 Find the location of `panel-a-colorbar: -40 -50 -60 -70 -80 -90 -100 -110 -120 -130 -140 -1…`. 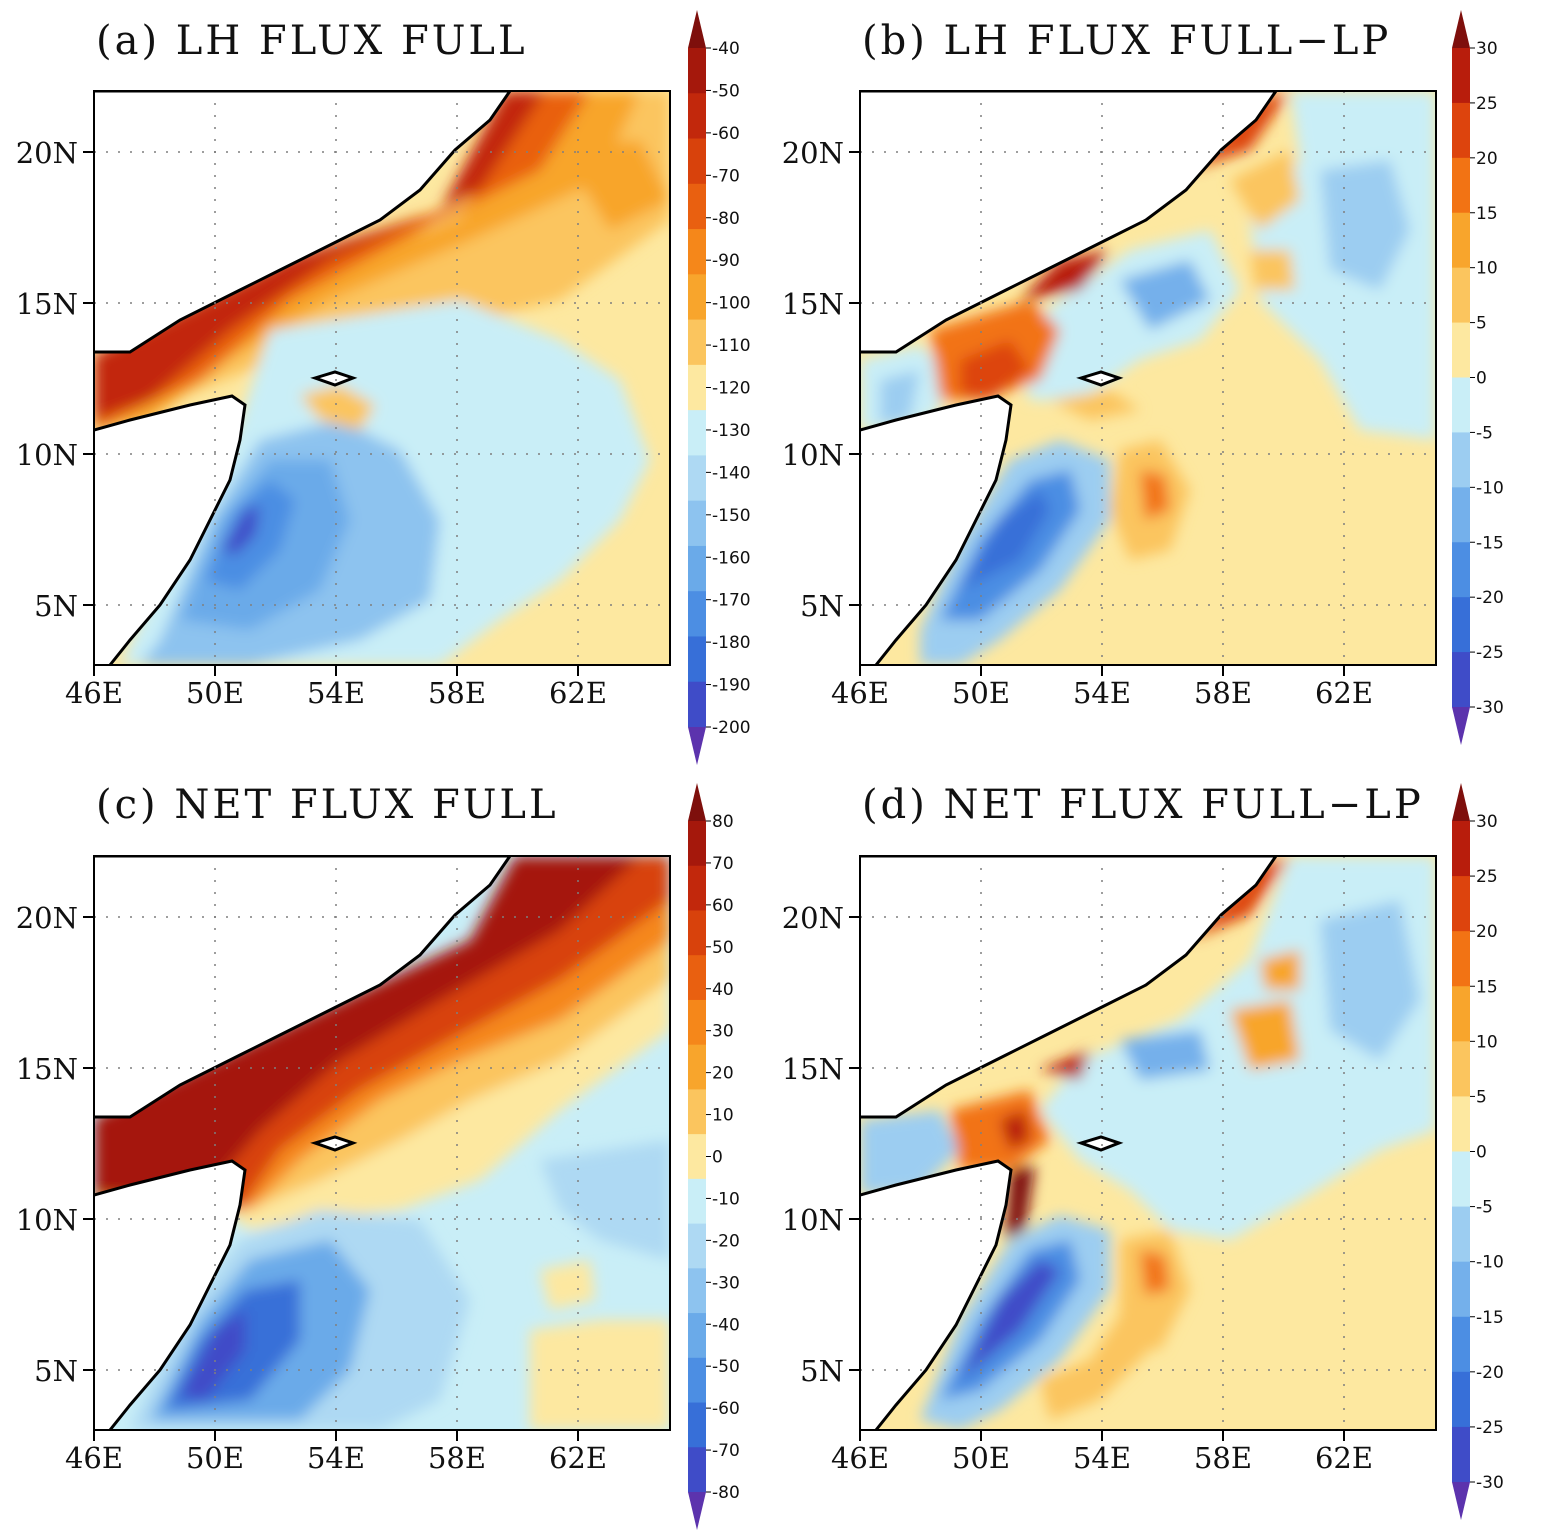

panel-a-colorbar: -40 -50 -60 -70 -80 -90 -100 -110 -120 -130 -140 -1… is located at coordinates (719, 387).